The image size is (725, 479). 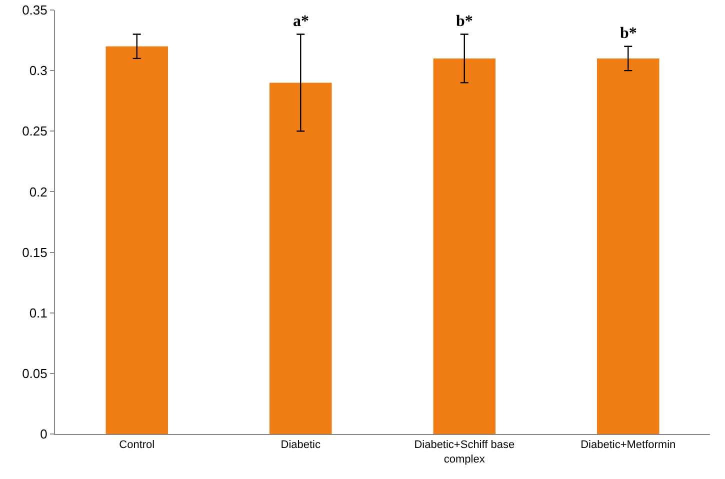 What do you see at coordinates (38, 192) in the screenshot?
I see `y-tick-label: 0.2` at bounding box center [38, 192].